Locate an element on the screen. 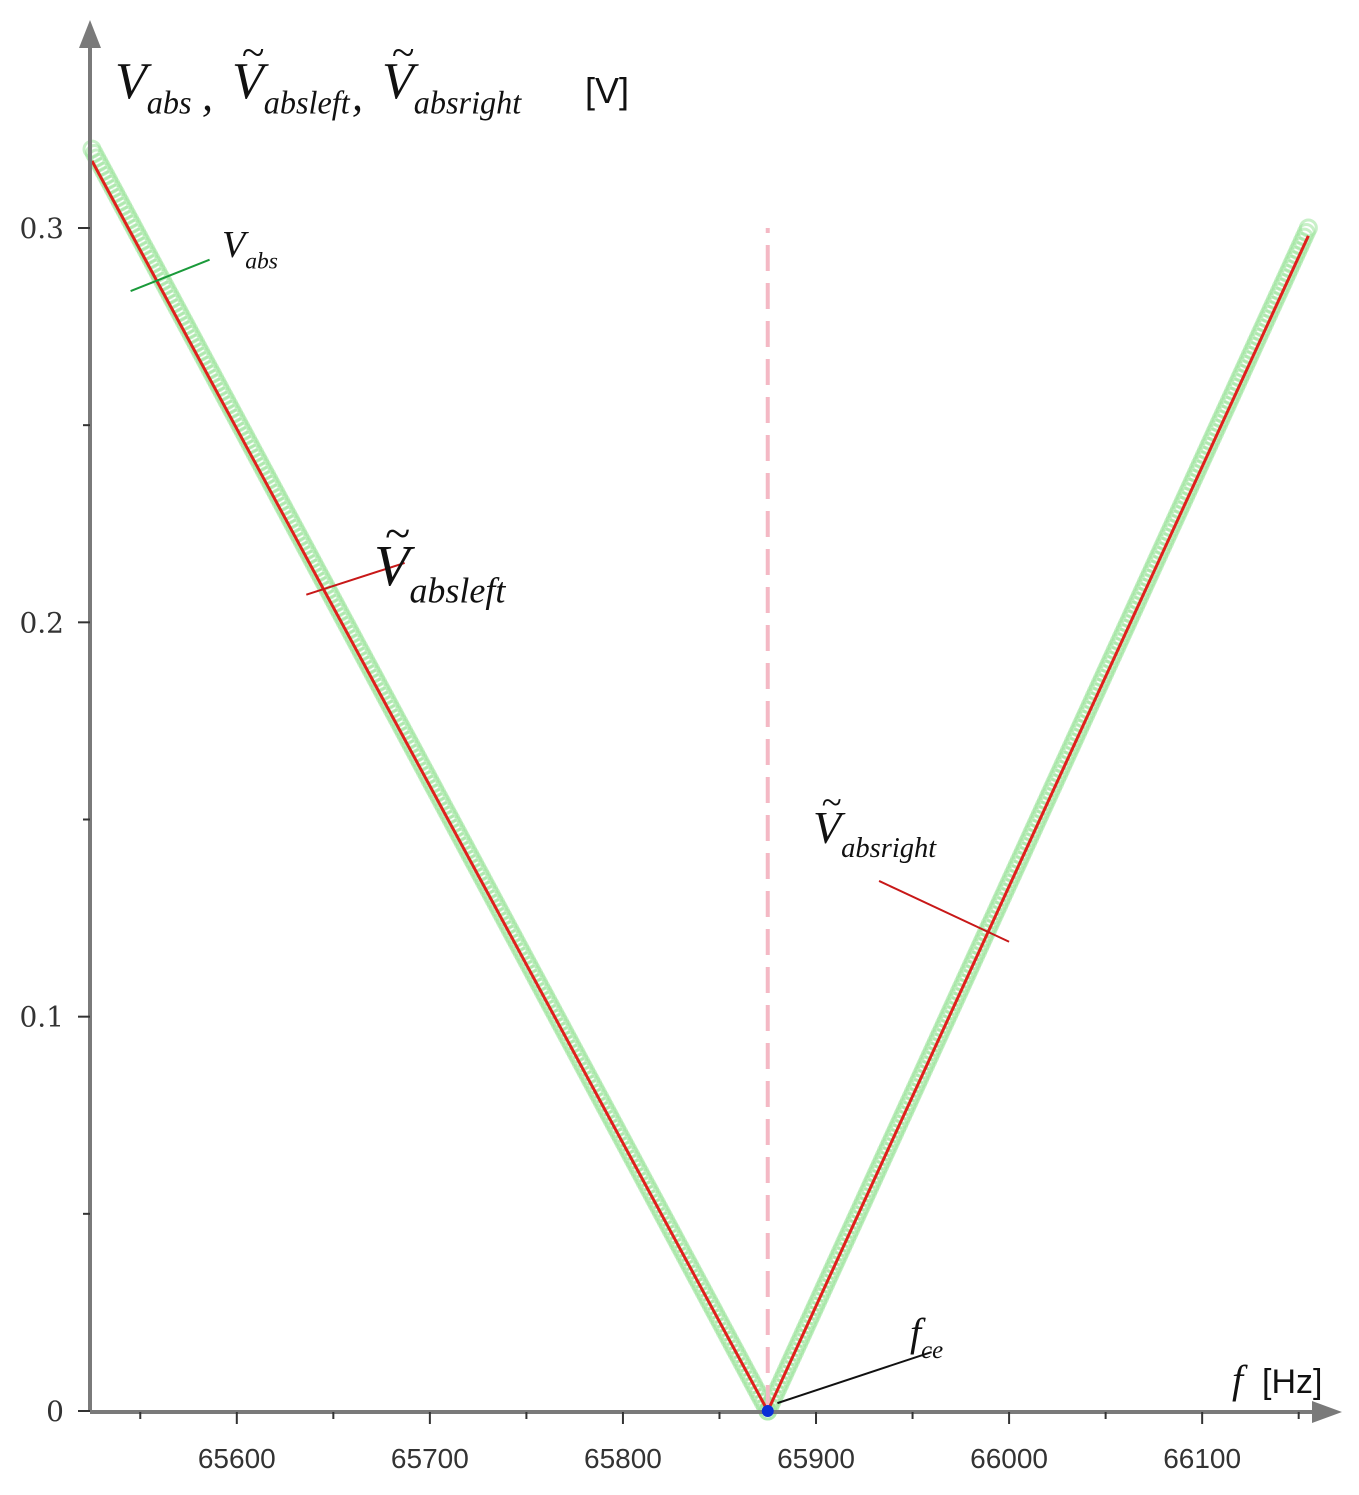 The height and width of the screenshot is (1495, 1359). y-axis-unit: [V] is located at coordinates (607, 90).